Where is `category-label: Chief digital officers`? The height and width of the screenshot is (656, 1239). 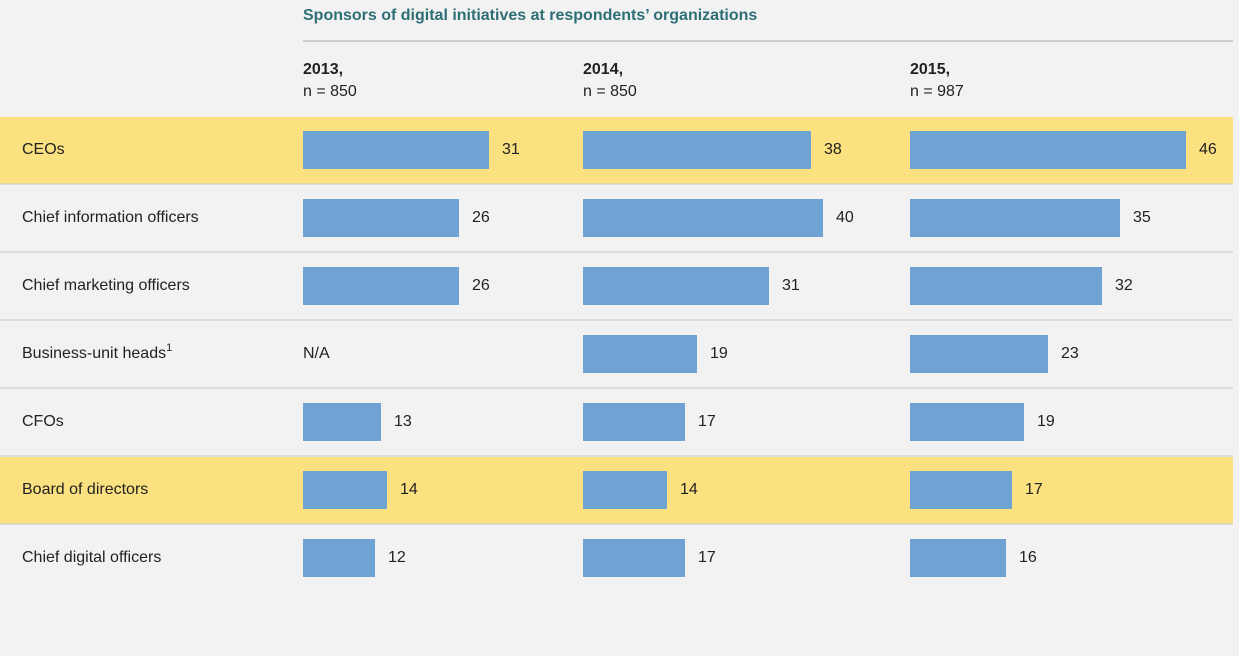 category-label: Chief digital officers is located at coordinates (91, 557).